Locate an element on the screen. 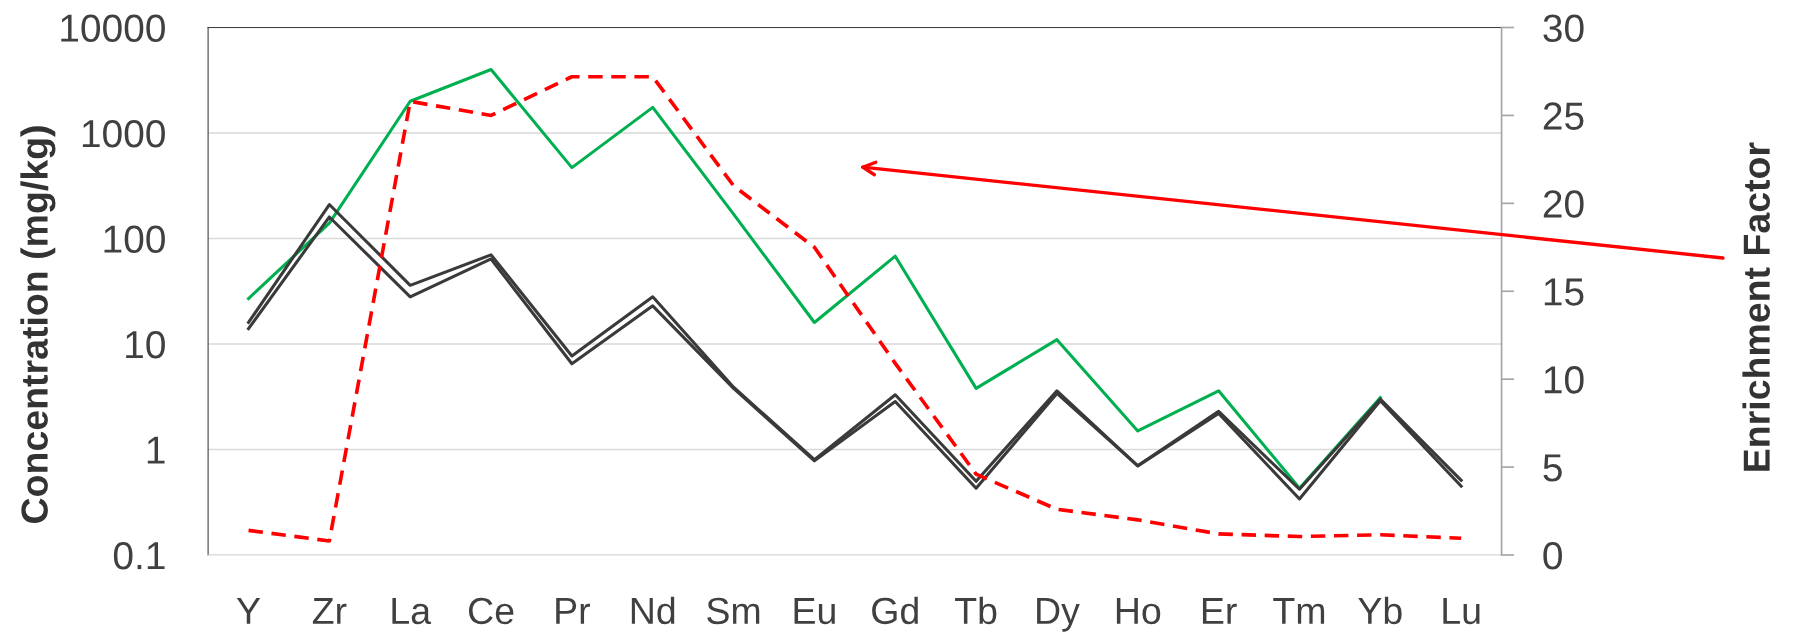 The height and width of the screenshot is (634, 1794). x-tick-label: Ho is located at coordinates (1138, 611).